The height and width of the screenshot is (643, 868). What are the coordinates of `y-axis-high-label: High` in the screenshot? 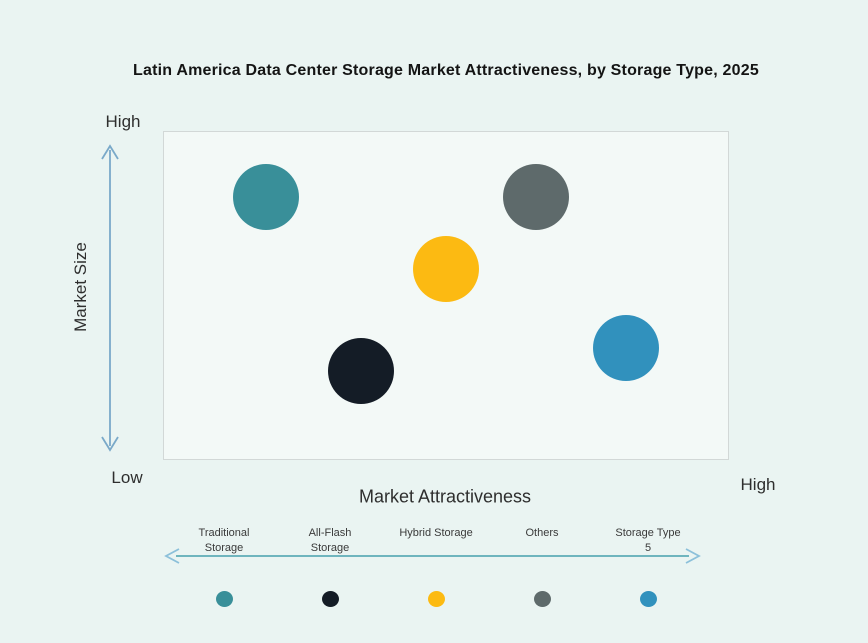 It's located at (123, 121).